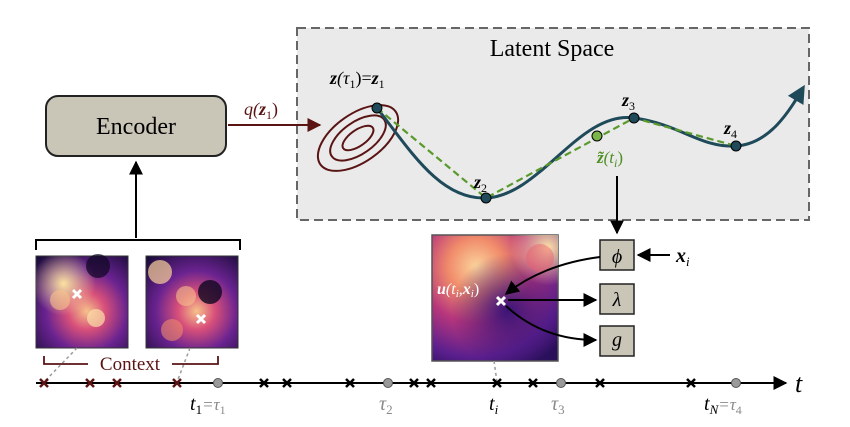 The width and height of the screenshot is (850, 427). I want to click on latent-trajectory, so click(590, 142).